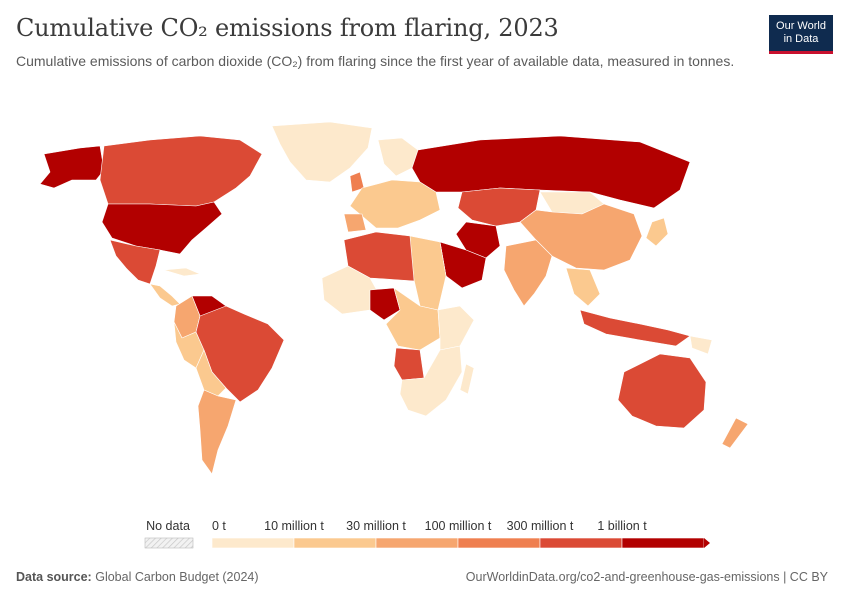 This screenshot has height=600, width=850. I want to click on region-se-asia, so click(583, 287).